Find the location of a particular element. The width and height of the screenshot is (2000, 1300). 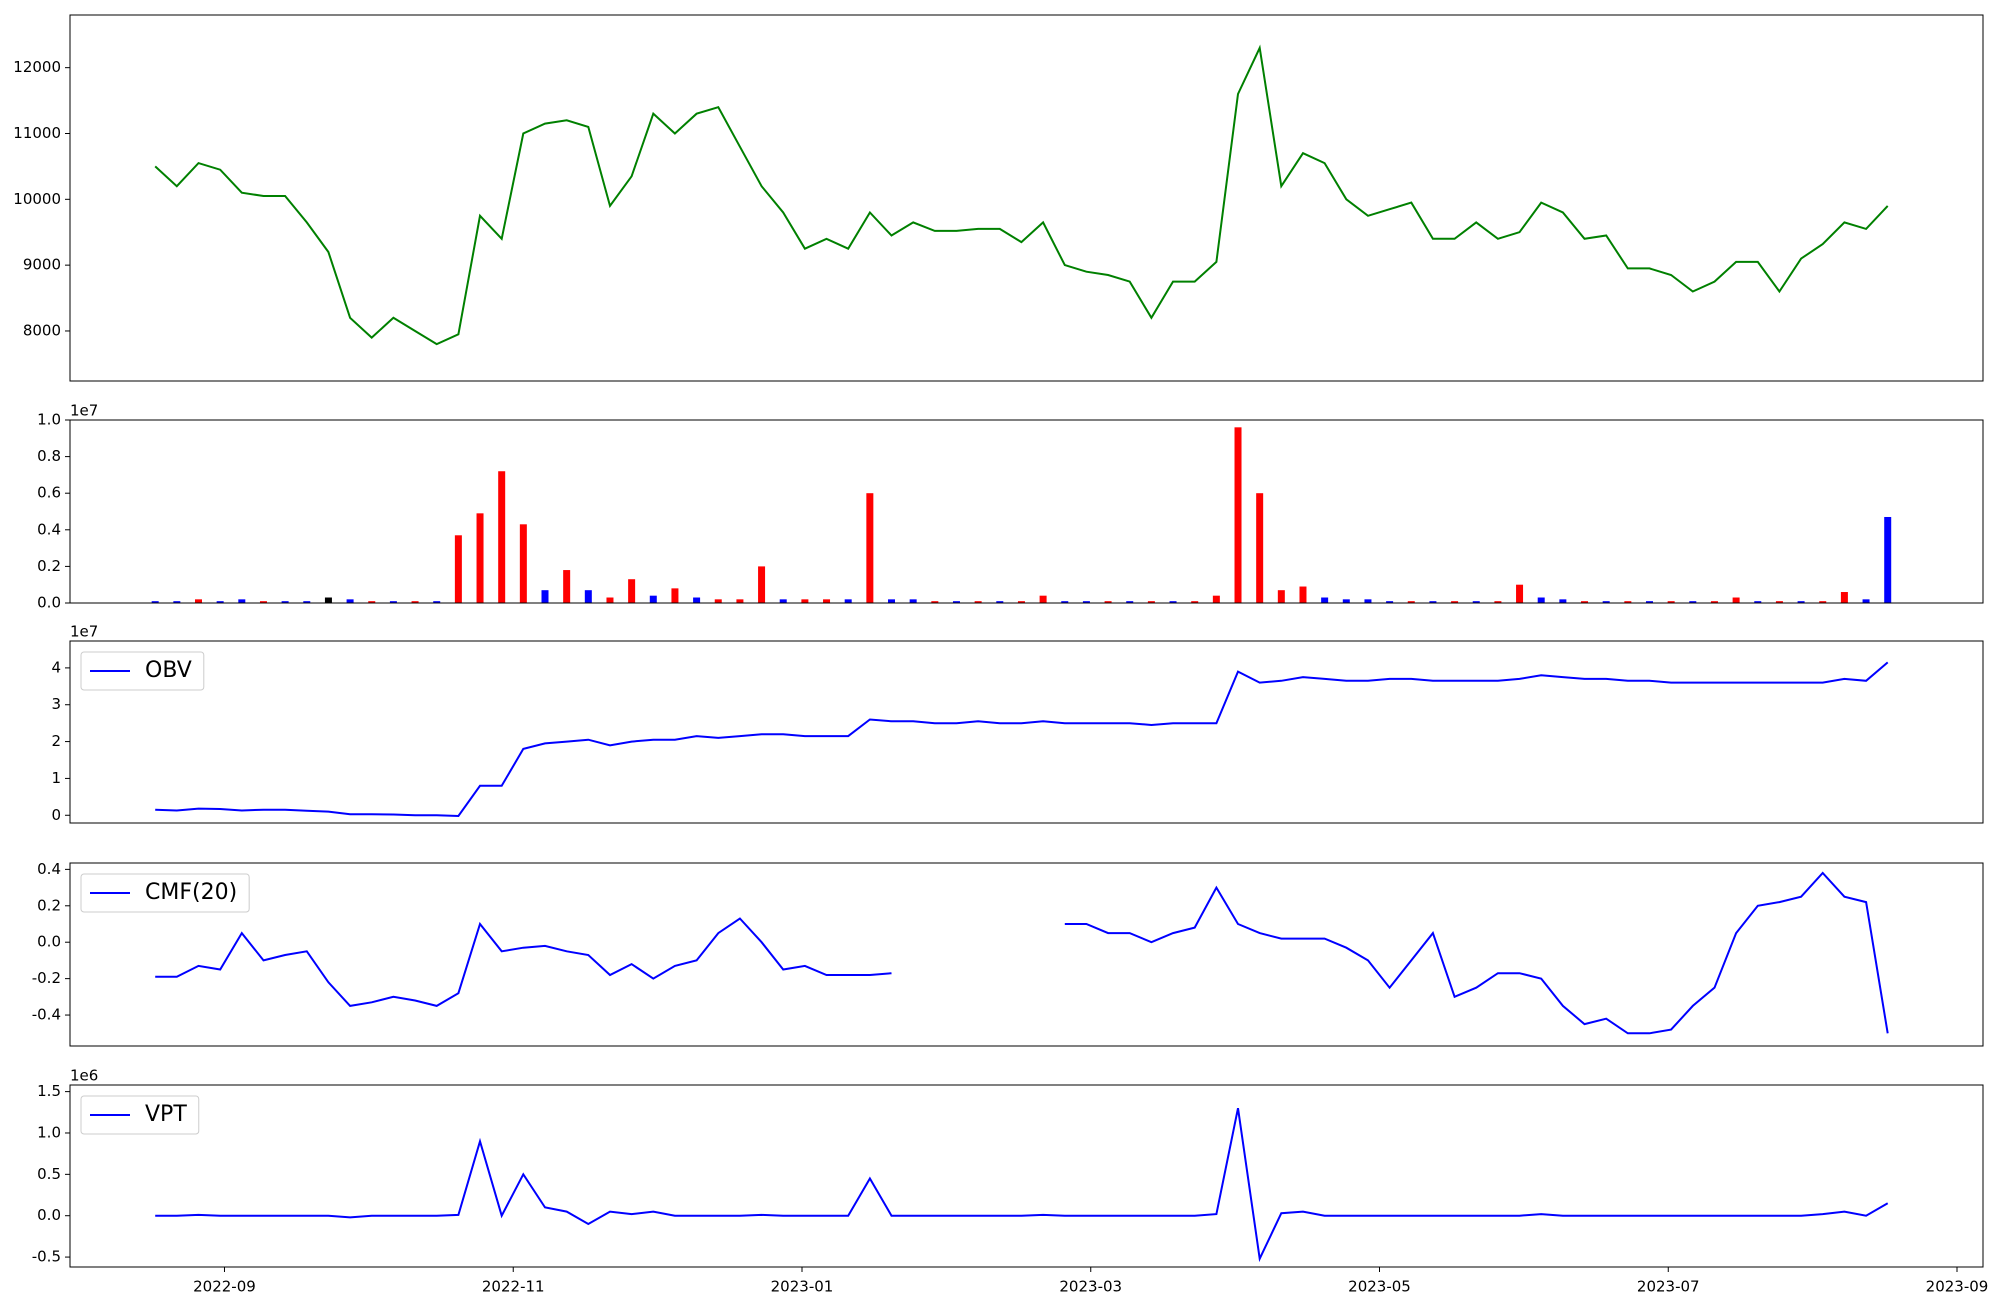

y-tick-label: 11000 is located at coordinates (37, 133).